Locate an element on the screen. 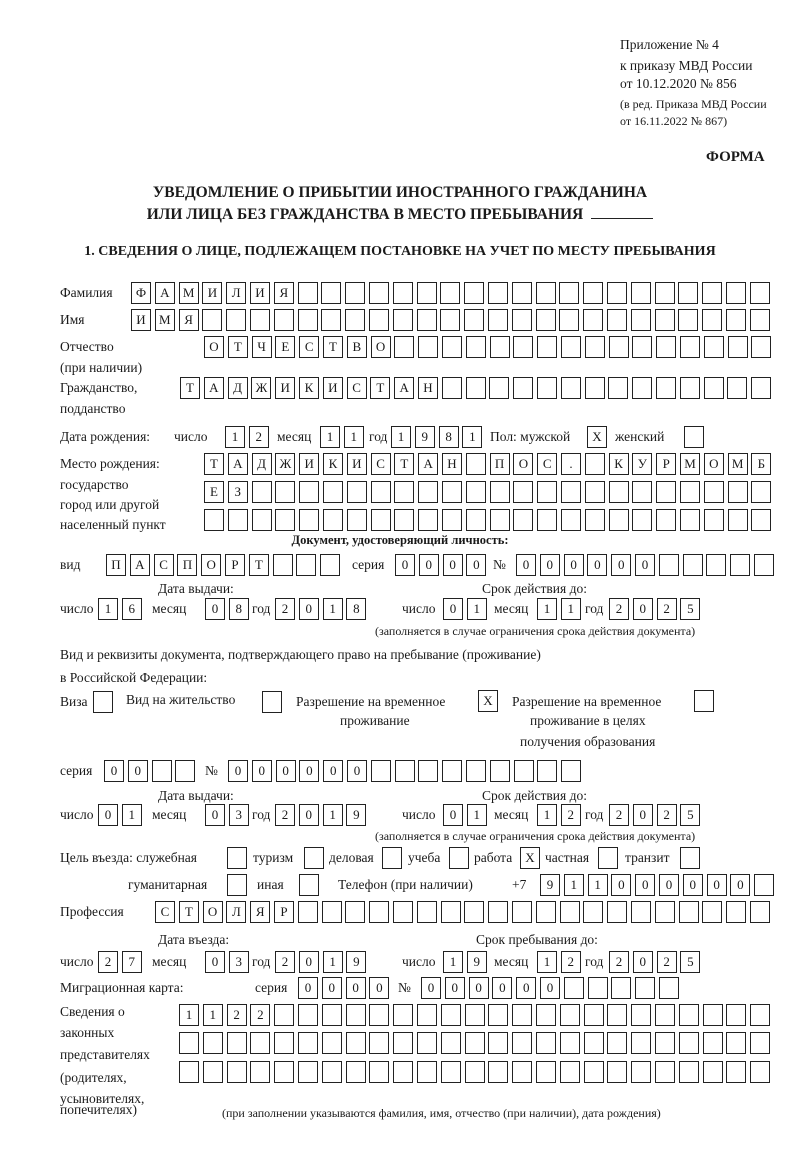 Image resolution: width=800 pixels, height=1163 pixels. temp-edu-checkbox is located at coordinates (706, 701).